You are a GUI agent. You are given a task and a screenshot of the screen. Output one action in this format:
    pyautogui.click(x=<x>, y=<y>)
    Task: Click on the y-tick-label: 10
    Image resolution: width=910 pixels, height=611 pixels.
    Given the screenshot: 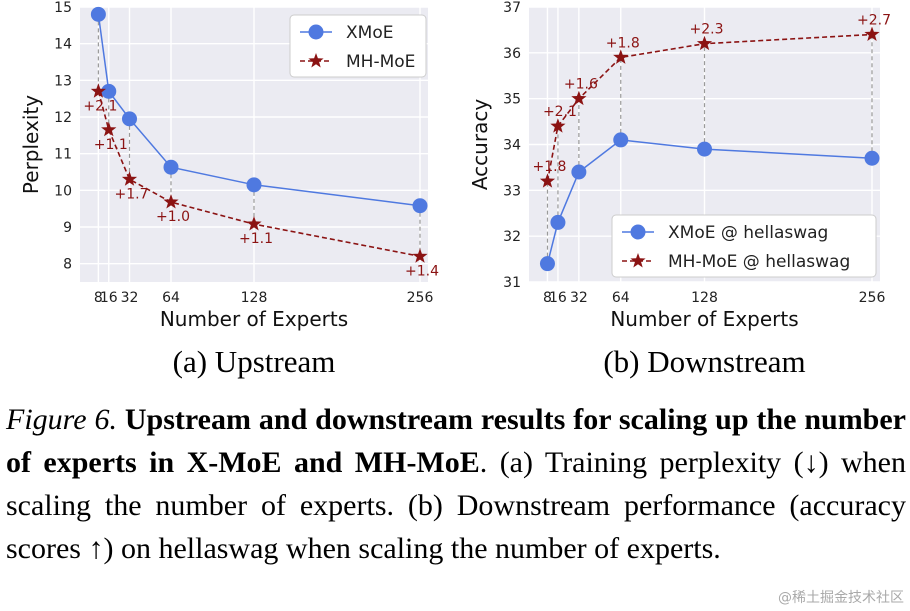 What is the action you would take?
    pyautogui.click(x=63, y=191)
    